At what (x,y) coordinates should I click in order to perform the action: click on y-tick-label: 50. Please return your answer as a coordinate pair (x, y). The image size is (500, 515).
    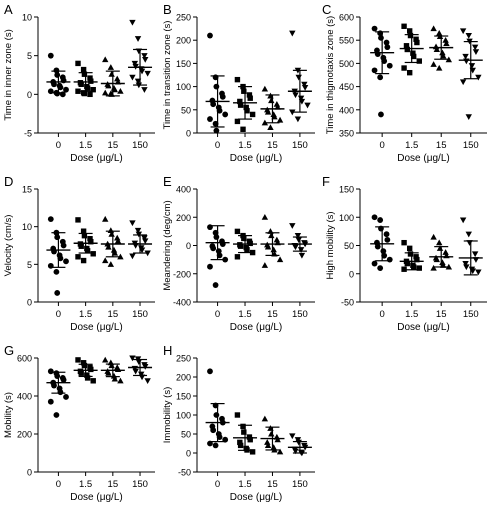
    Looking at the image, I should click on (186, 435).